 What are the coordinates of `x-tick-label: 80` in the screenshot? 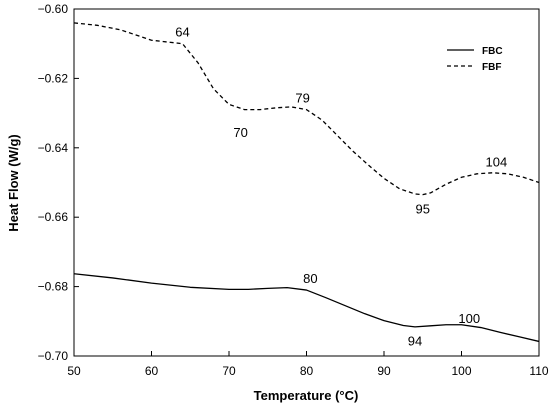 It's located at (307, 371).